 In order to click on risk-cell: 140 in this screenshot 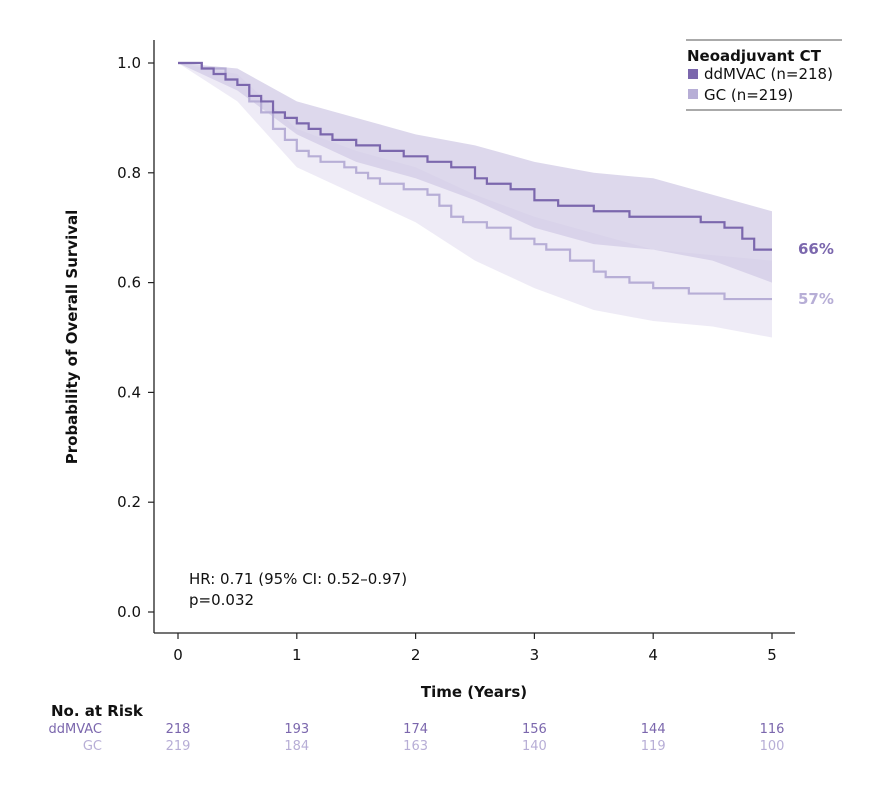, I will do `click(534, 746)`.